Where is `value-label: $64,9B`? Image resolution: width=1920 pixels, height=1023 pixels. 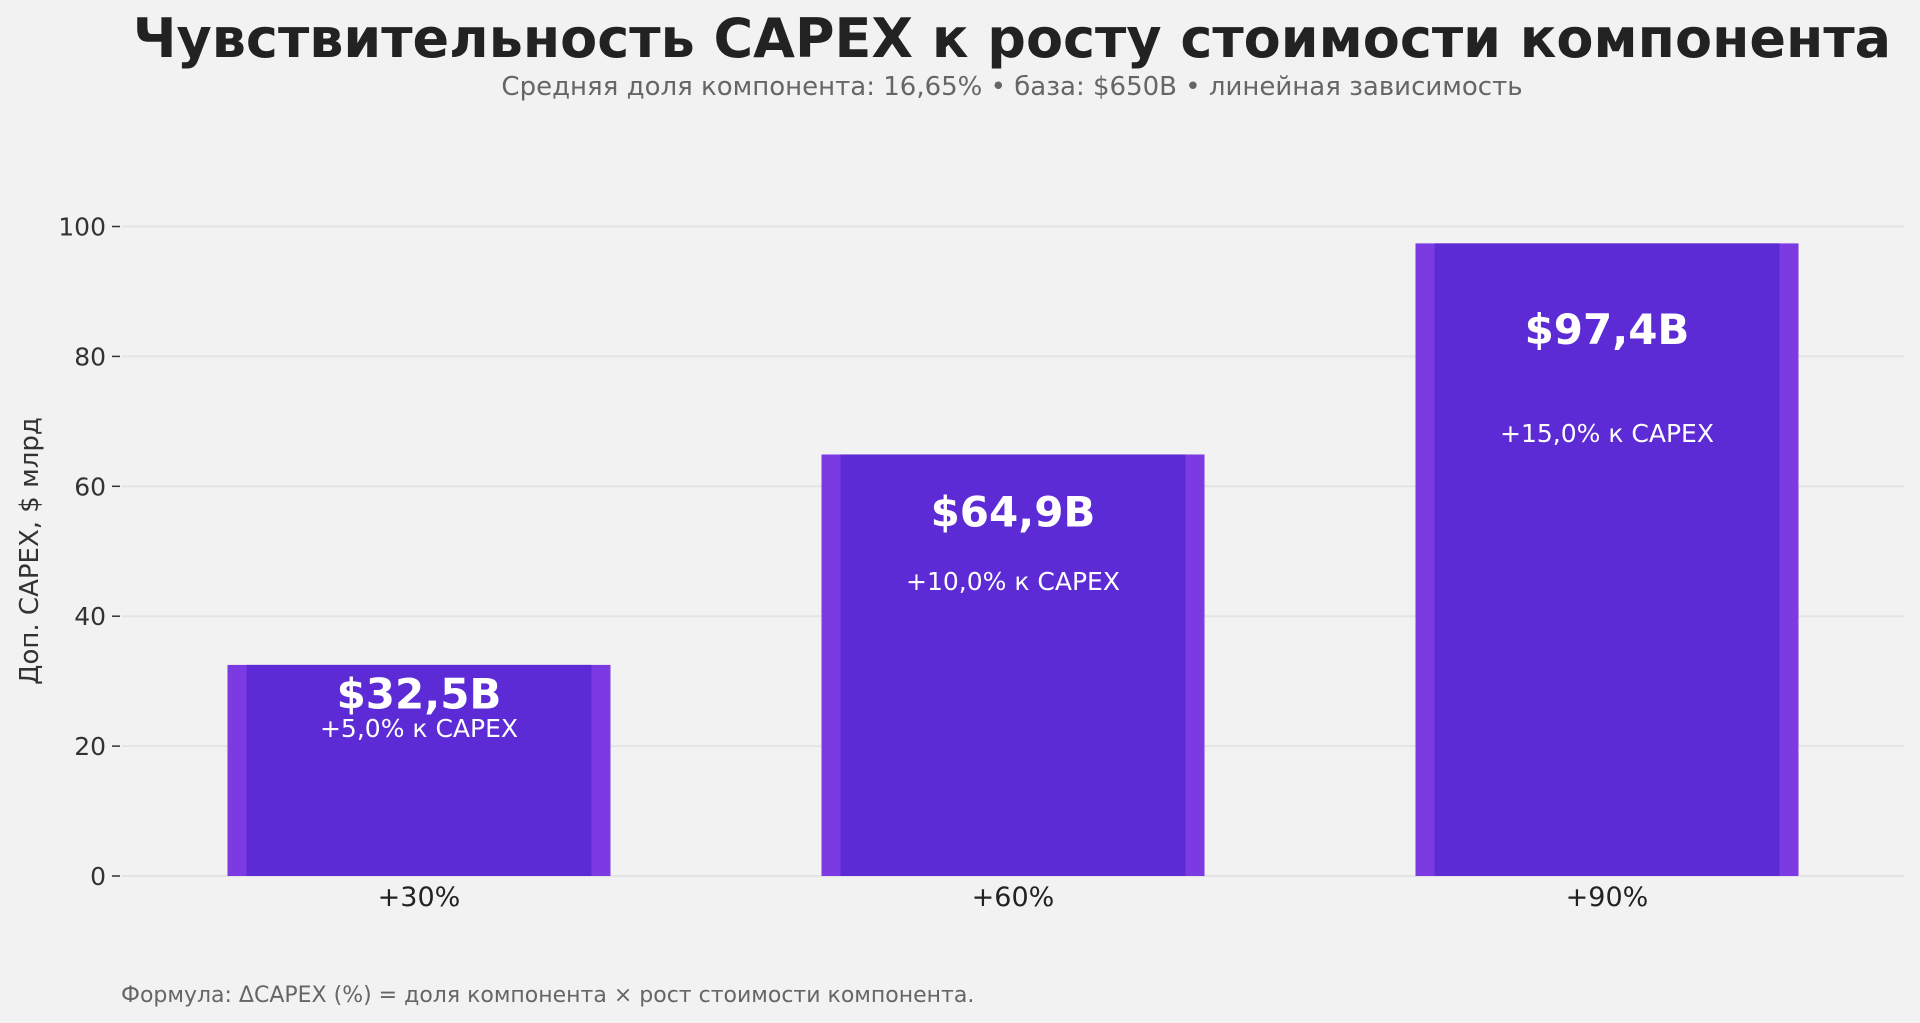 value-label: $64,9B is located at coordinates (1013, 511).